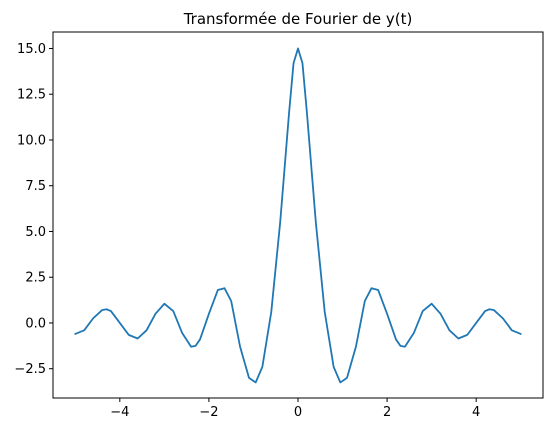  What do you see at coordinates (35, 278) in the screenshot?
I see `y-tick-label: 2.5` at bounding box center [35, 278].